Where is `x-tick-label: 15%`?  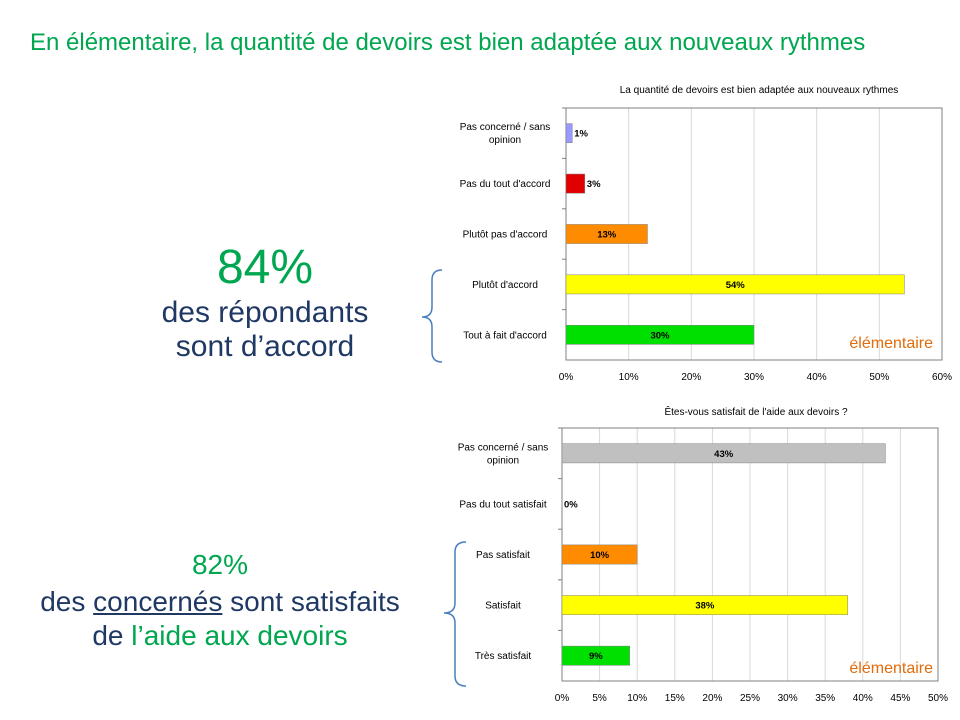 x-tick-label: 15% is located at coordinates (675, 698).